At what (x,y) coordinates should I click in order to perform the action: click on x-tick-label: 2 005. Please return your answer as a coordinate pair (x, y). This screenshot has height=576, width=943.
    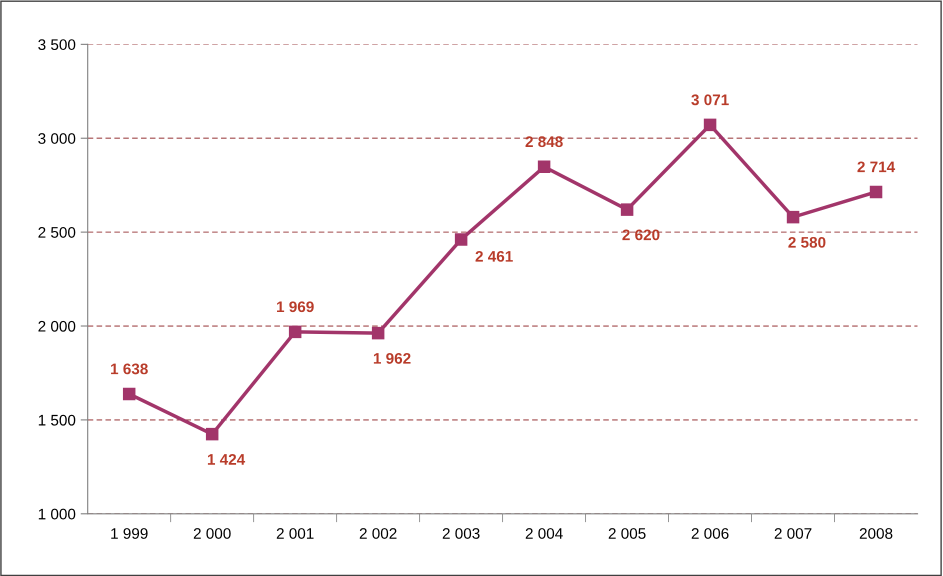
    Looking at the image, I should click on (627, 533).